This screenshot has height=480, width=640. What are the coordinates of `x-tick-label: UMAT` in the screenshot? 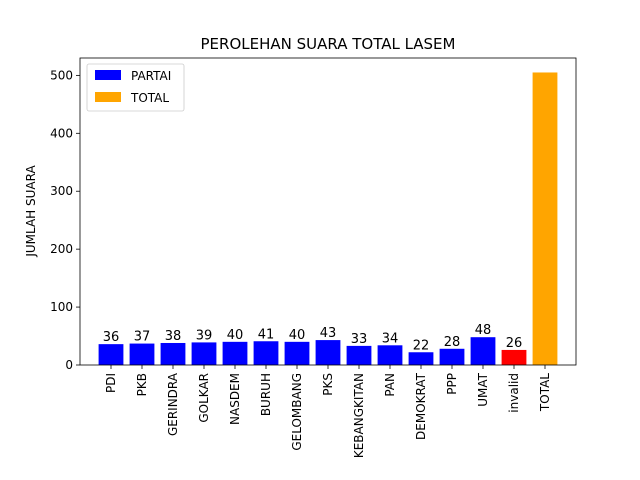 It's located at (483, 389).